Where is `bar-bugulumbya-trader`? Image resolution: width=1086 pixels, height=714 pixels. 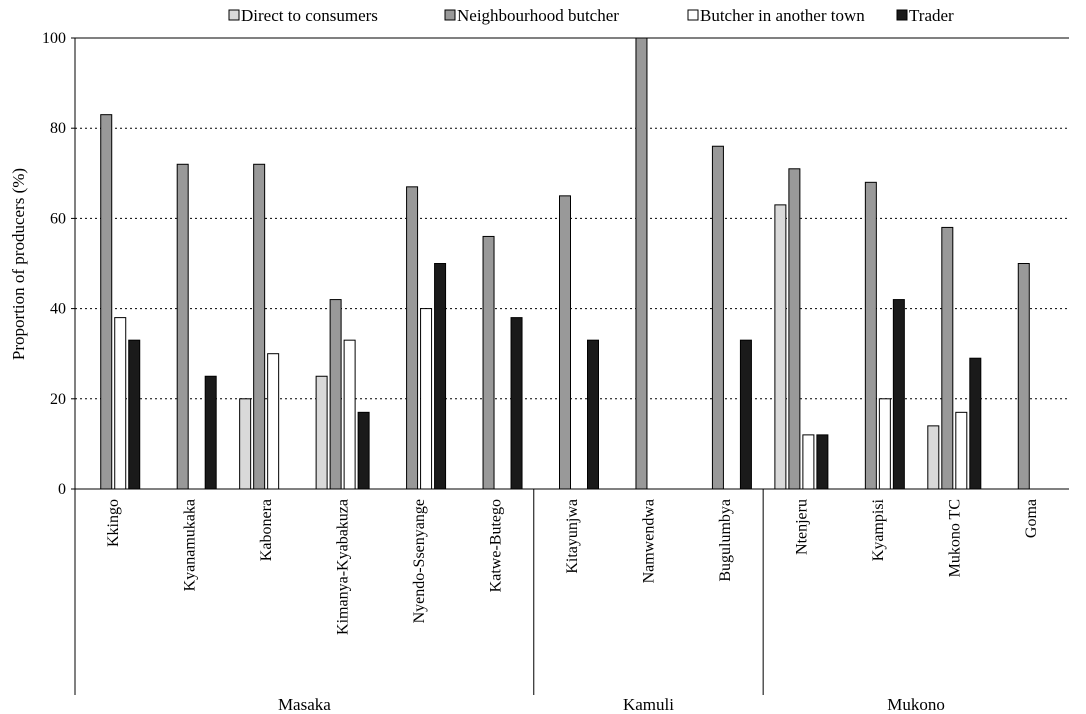 bar-bugulumbya-trader is located at coordinates (745, 414).